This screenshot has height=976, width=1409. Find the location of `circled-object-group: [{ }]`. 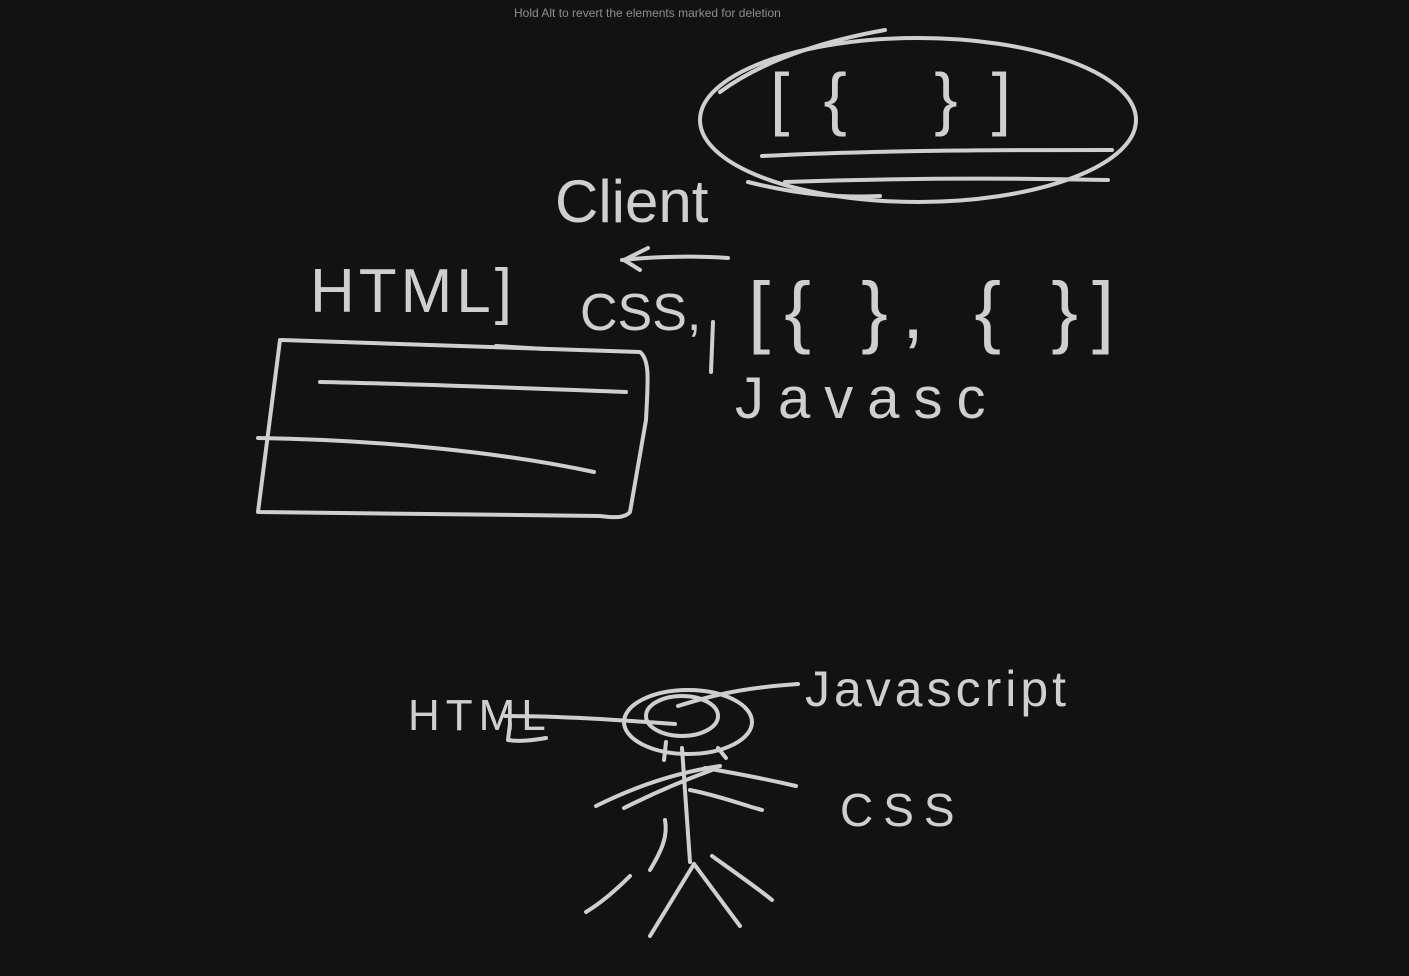

circled-object-group: [{ }] is located at coordinates (918, 116).